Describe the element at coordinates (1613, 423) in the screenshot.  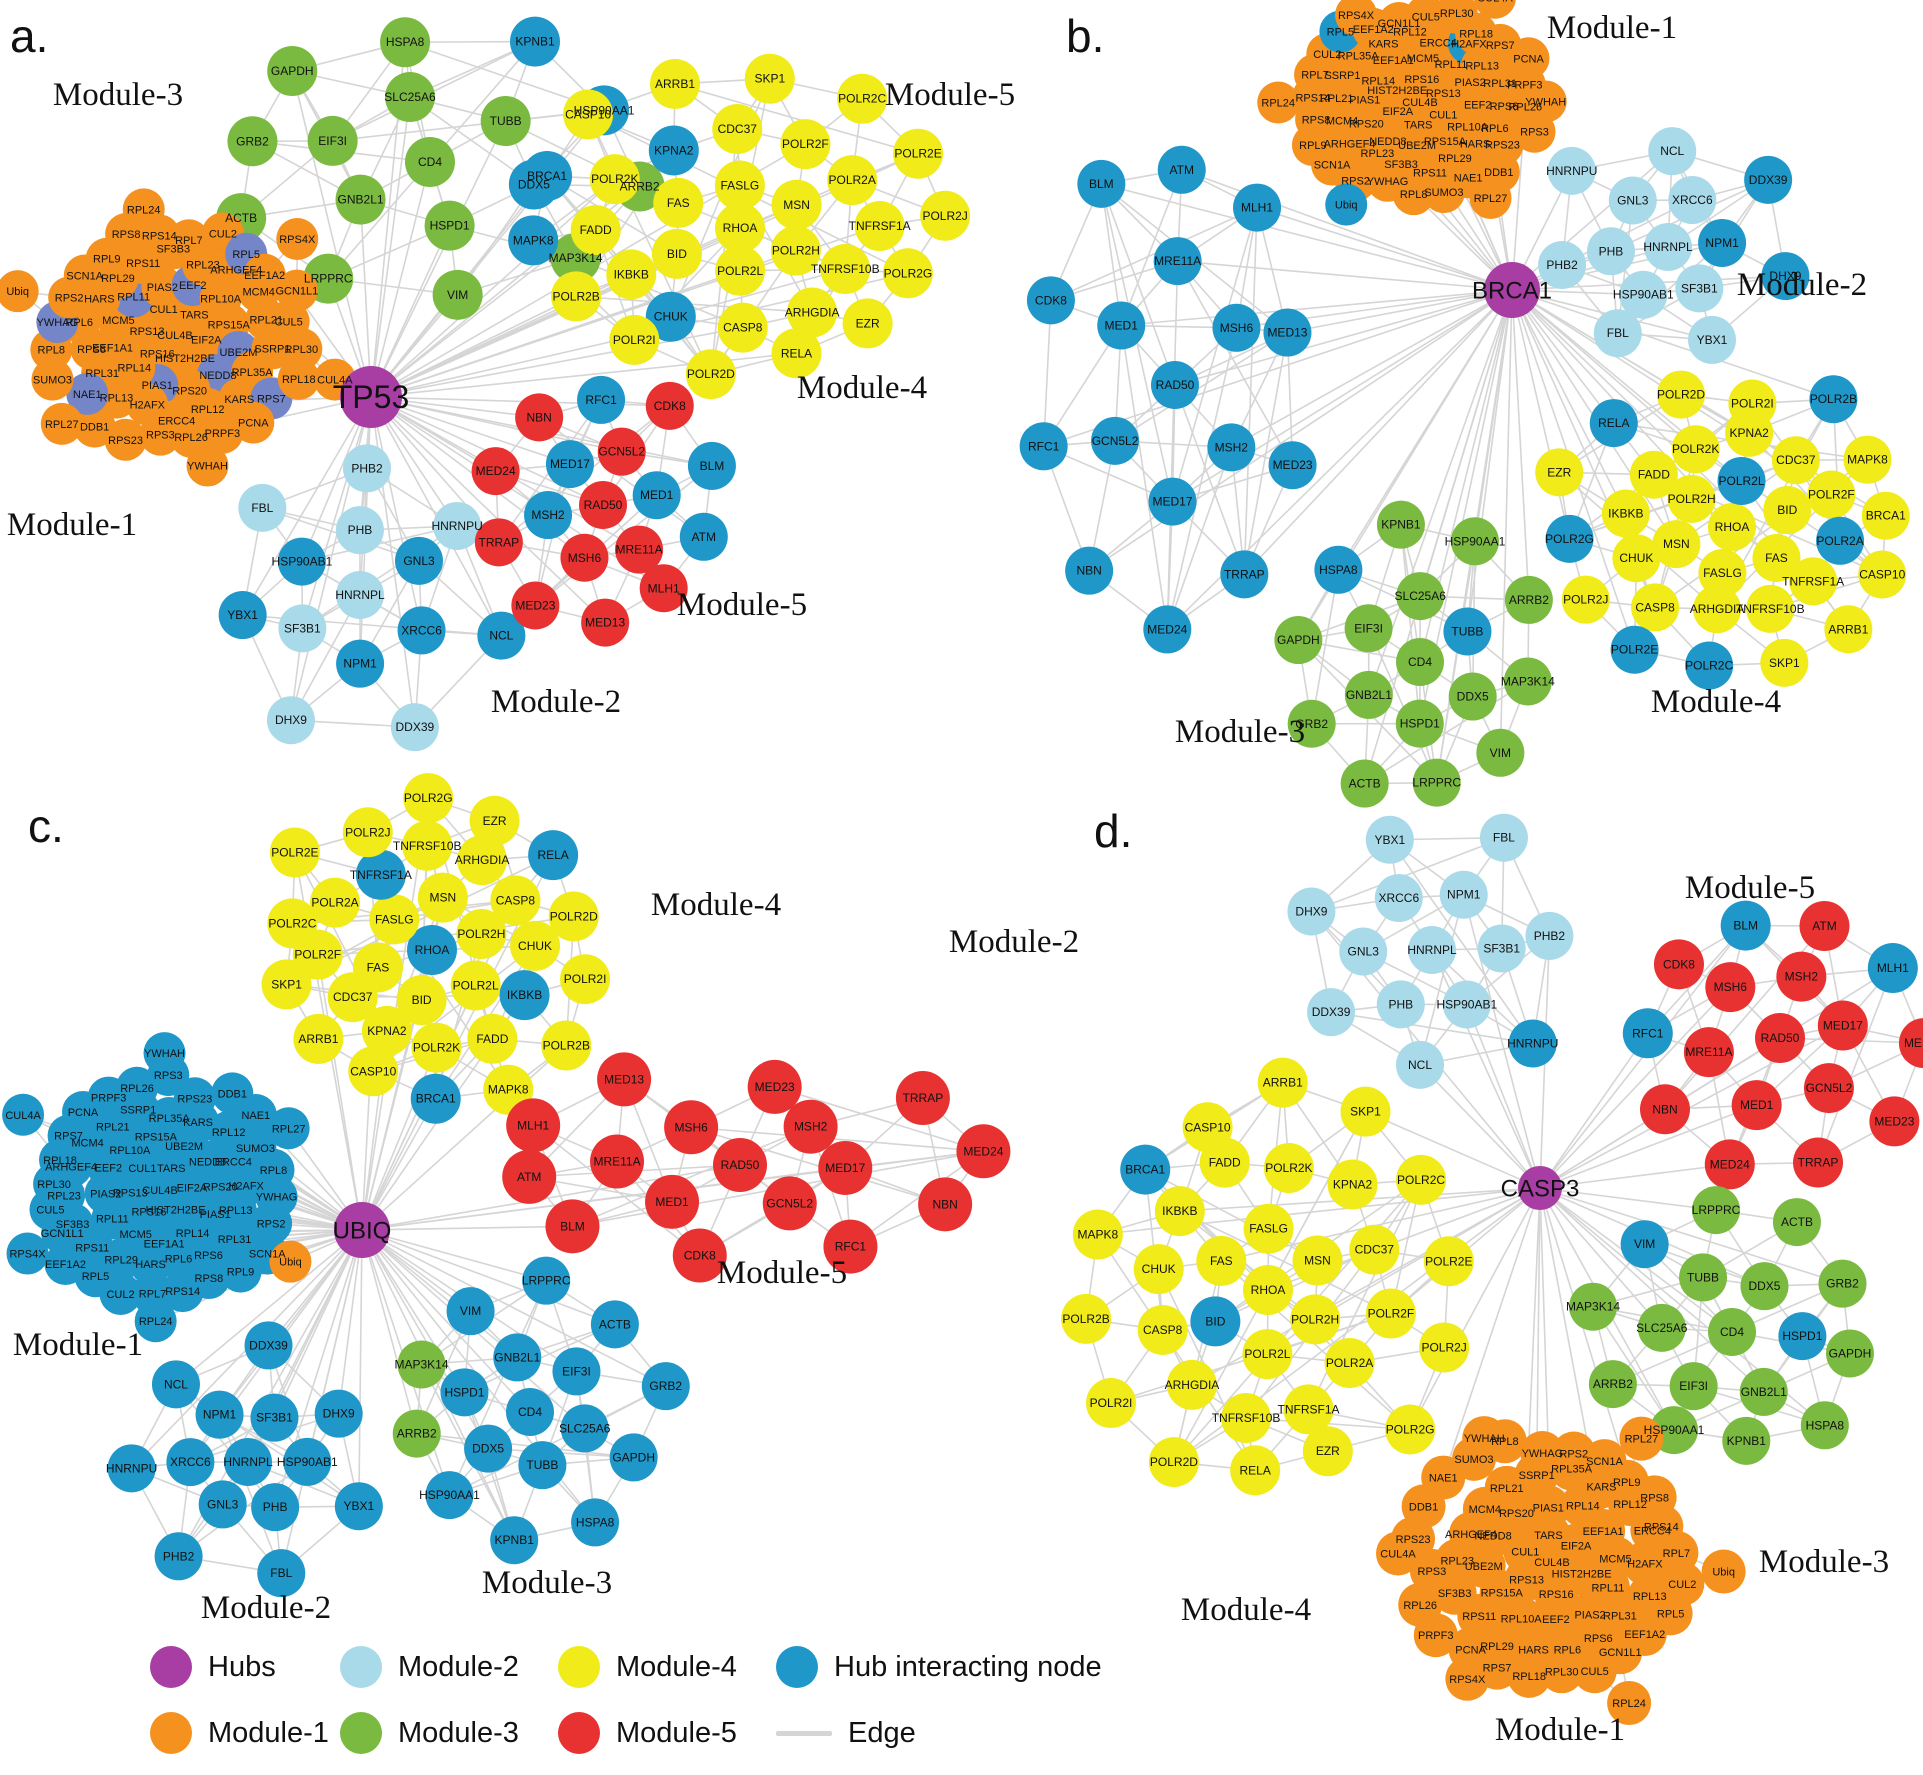
I see `node-RELA` at that location.